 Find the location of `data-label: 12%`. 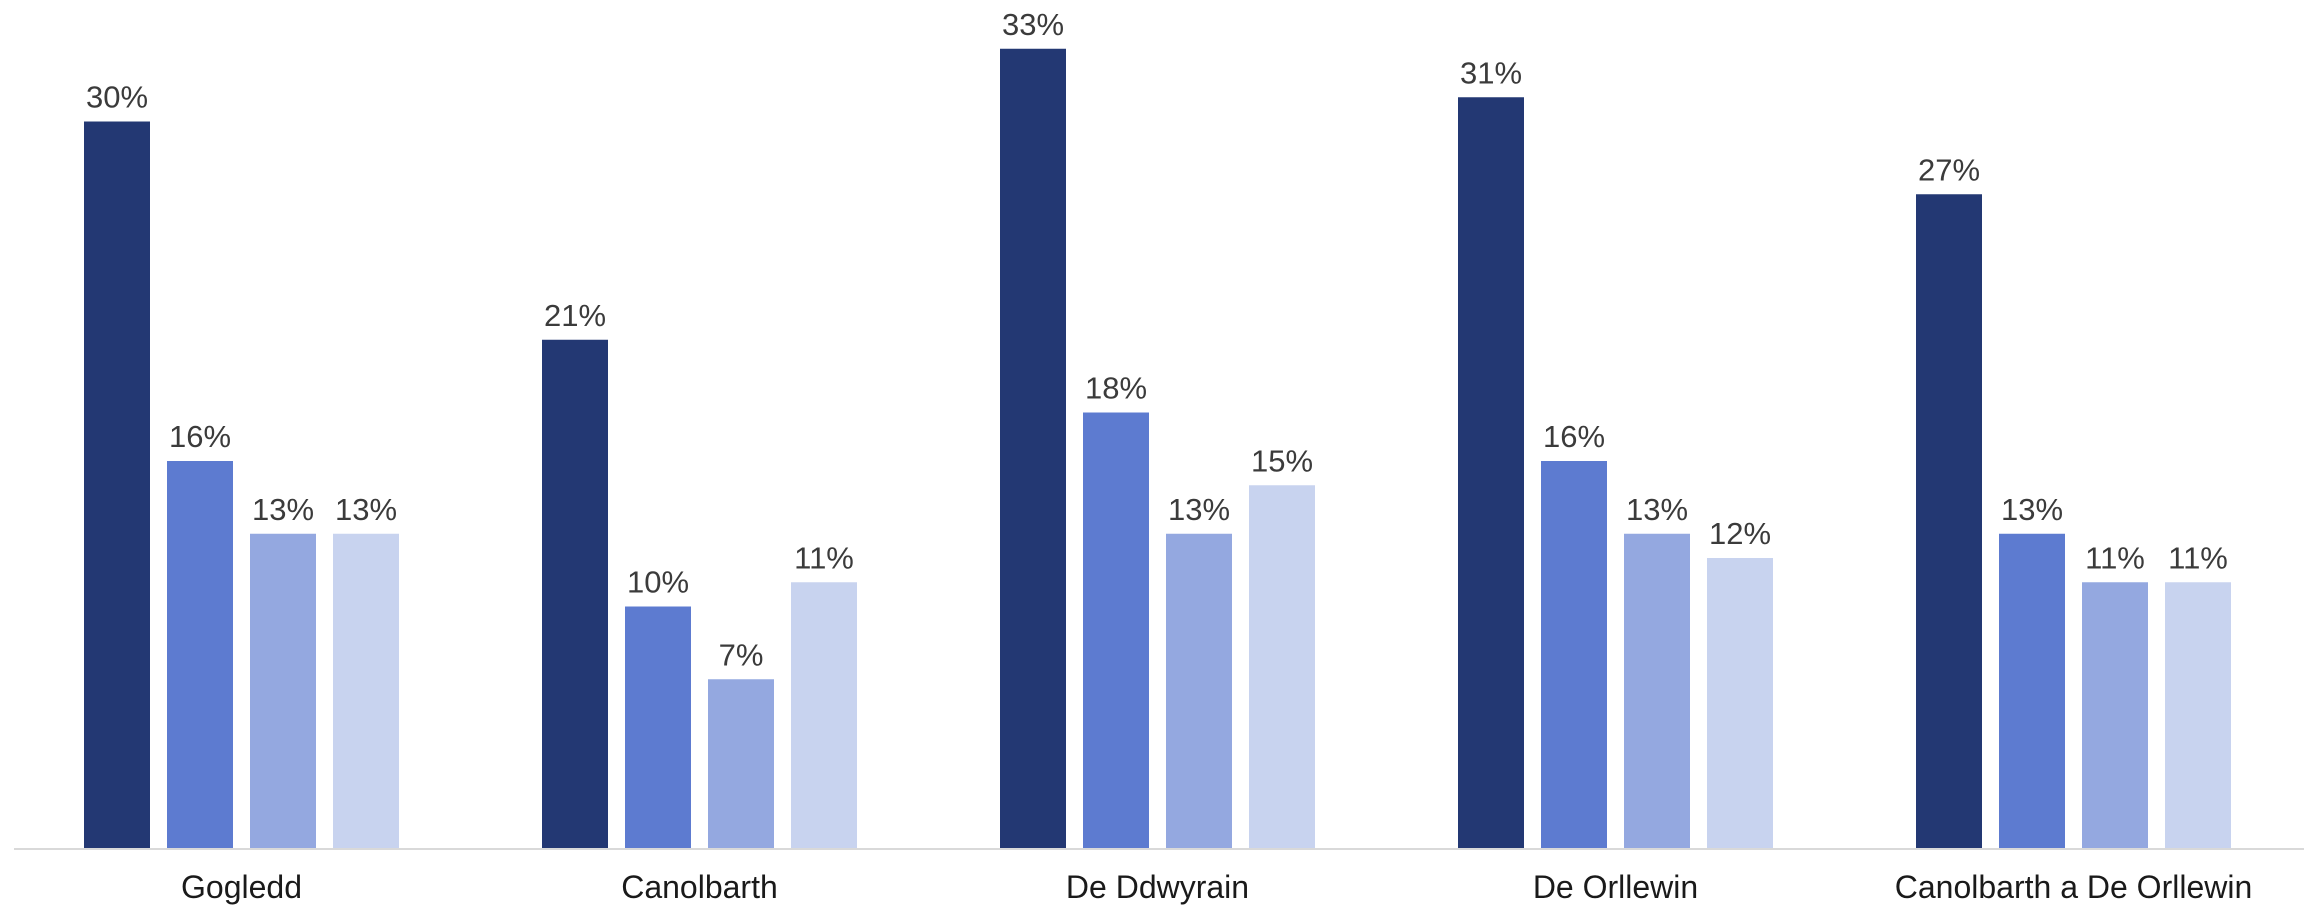

data-label: 12% is located at coordinates (1740, 533).